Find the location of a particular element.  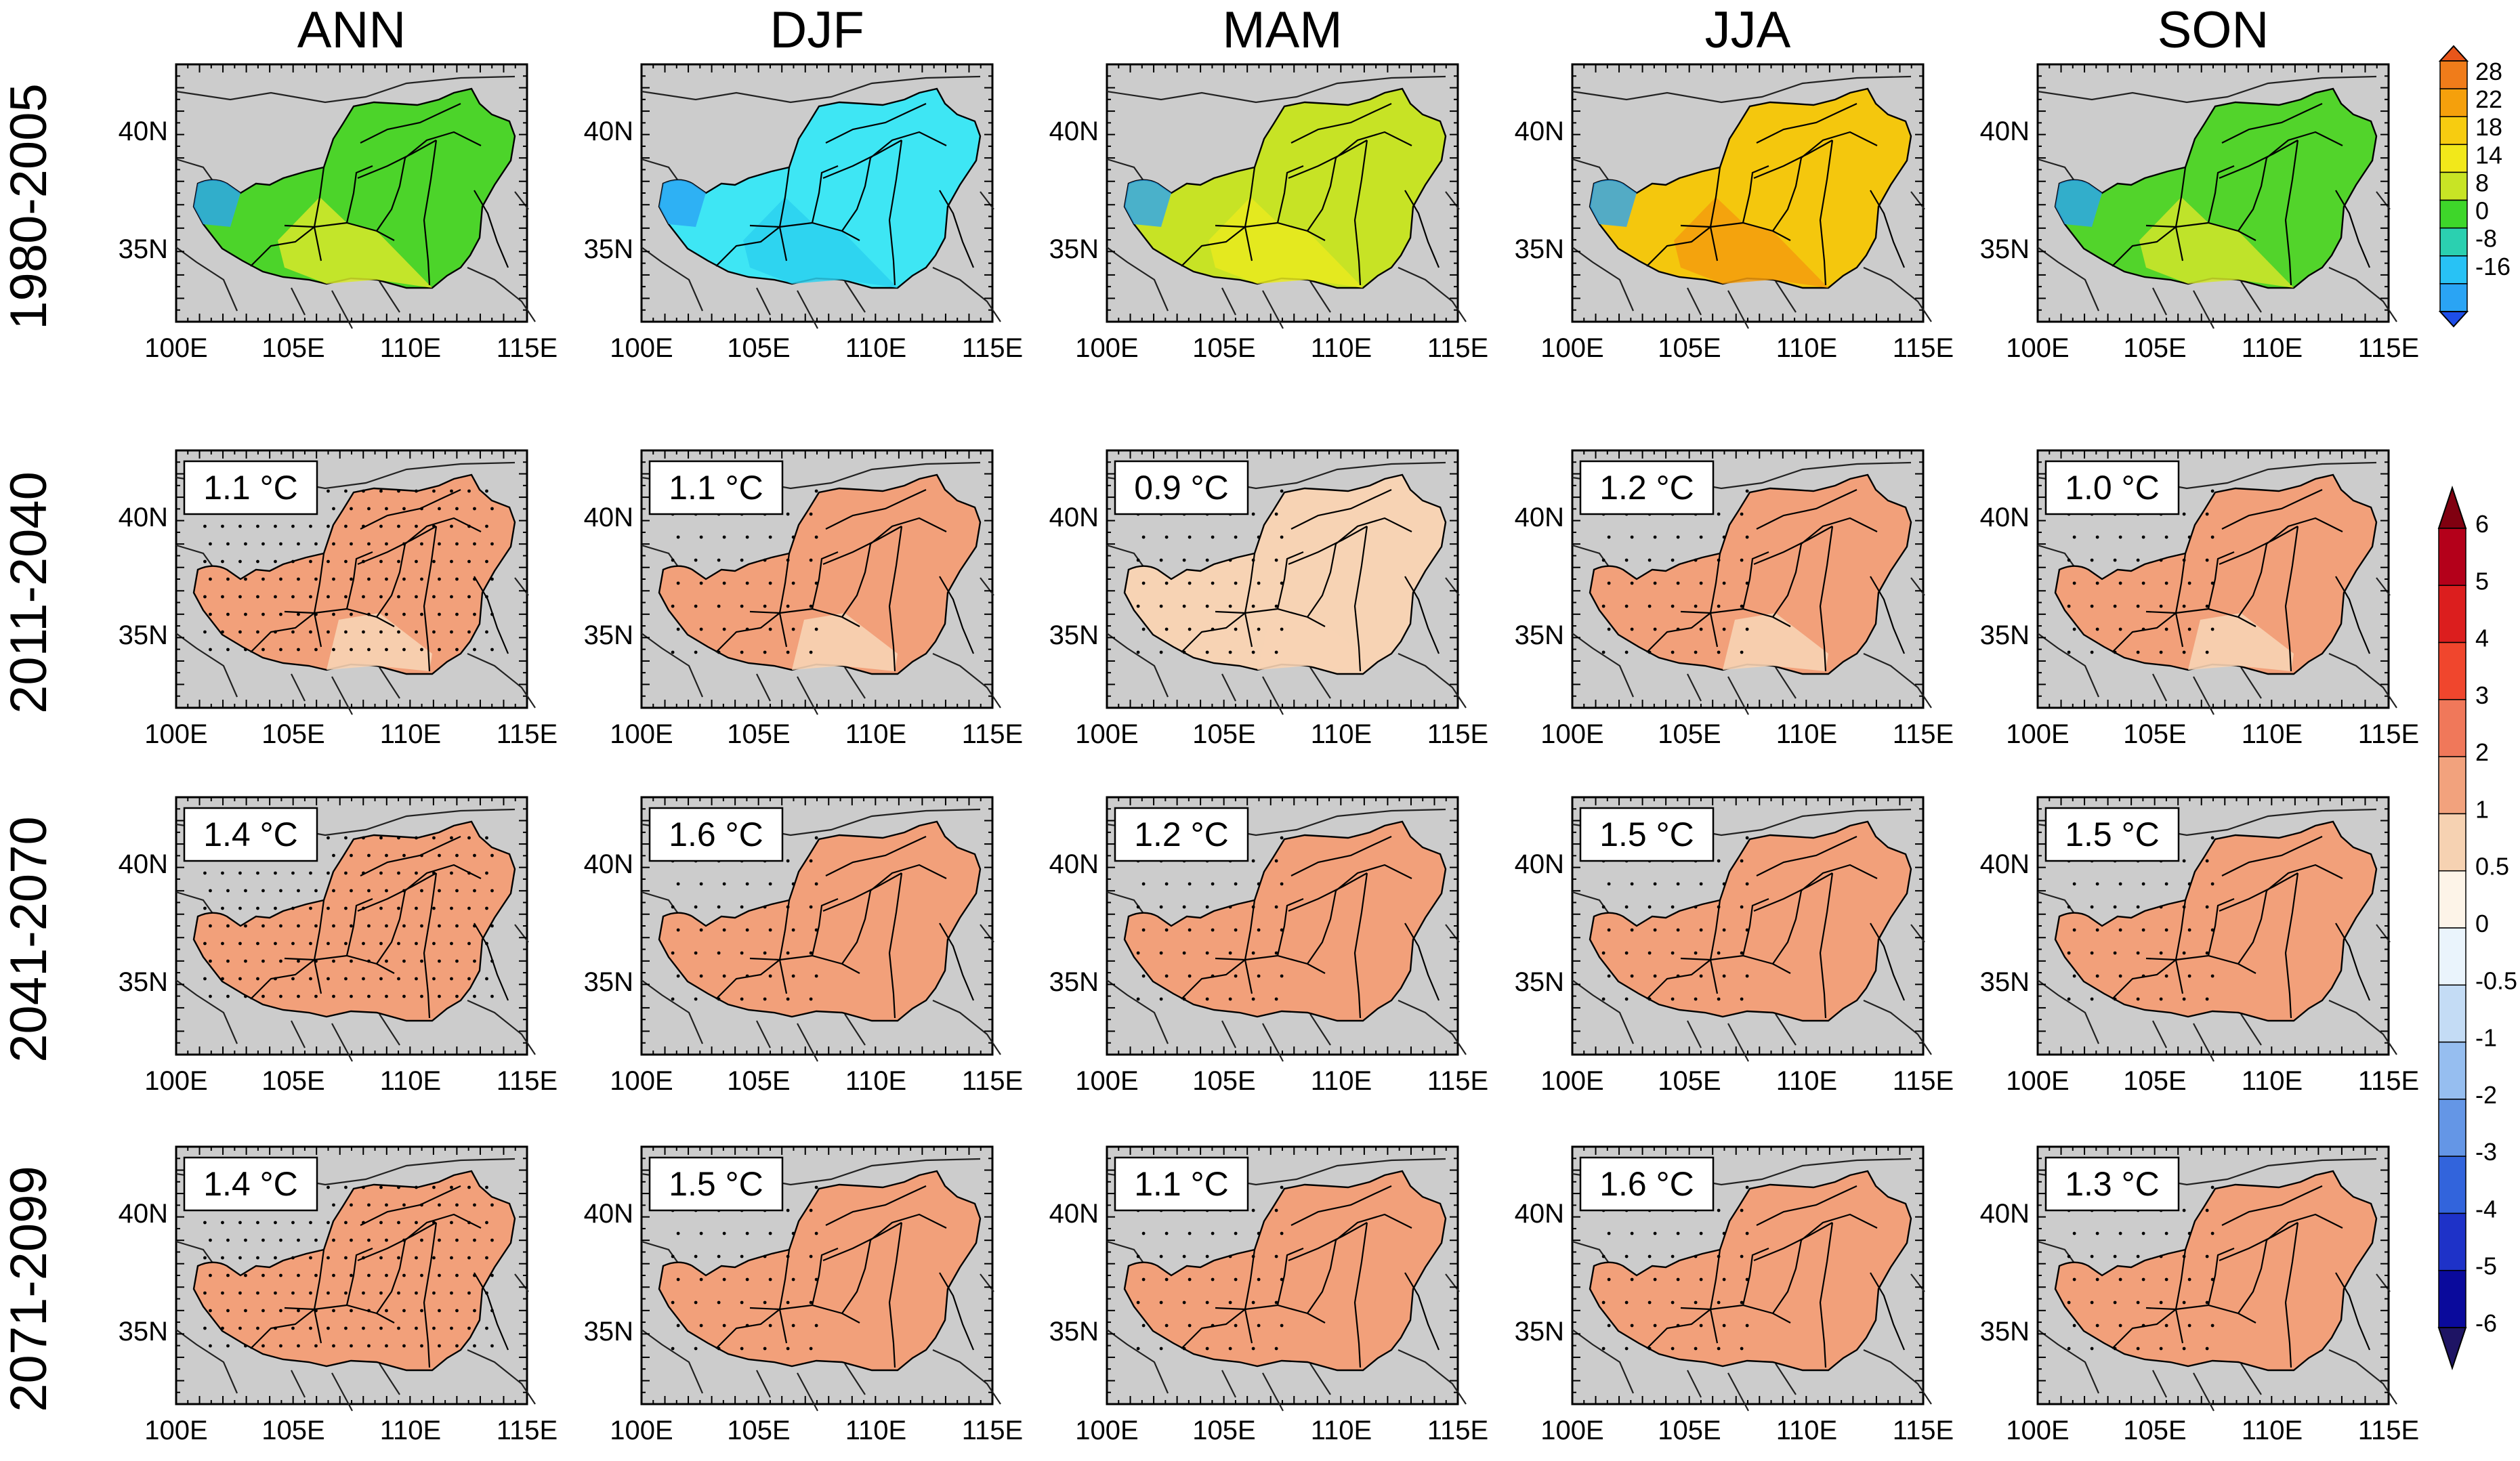

lon-tick-label: 105E is located at coordinates (1689, 734).